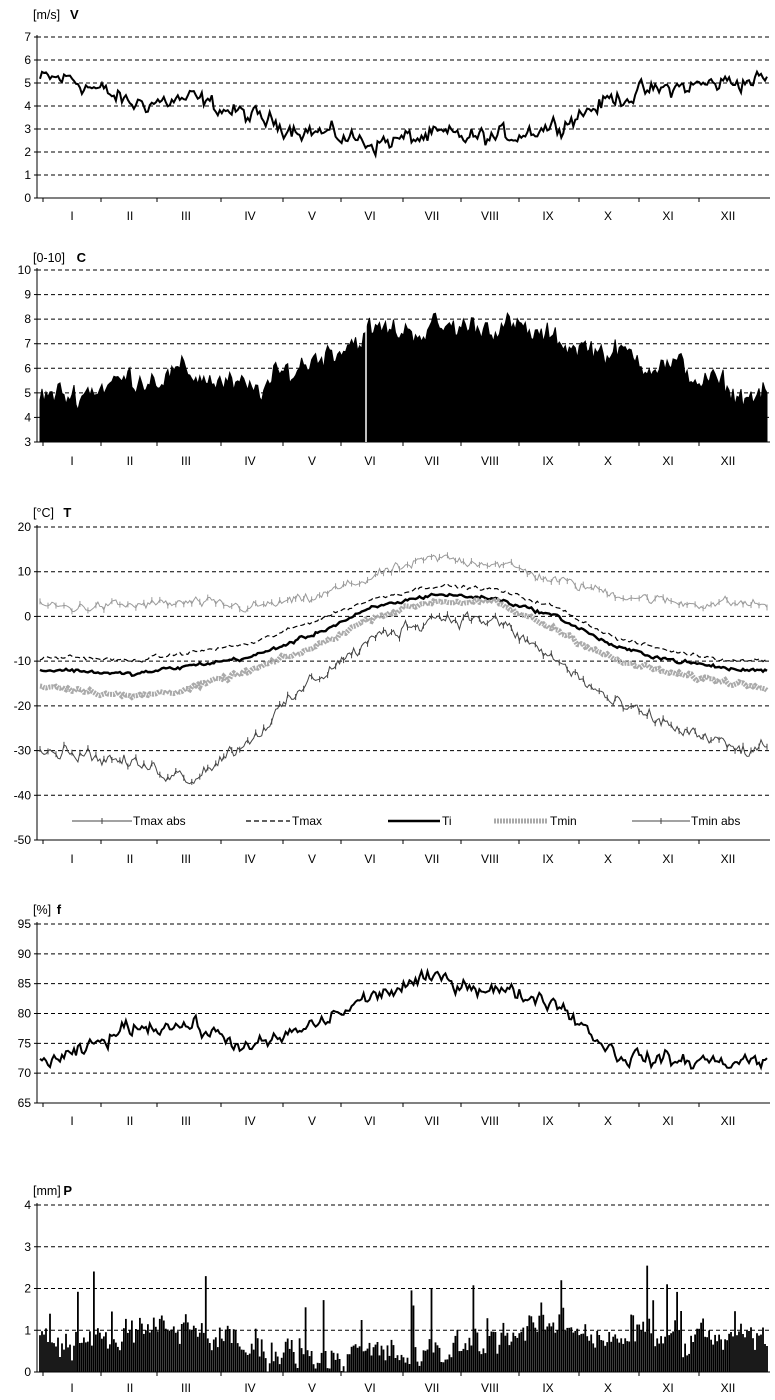 The width and height of the screenshot is (775, 1400). What do you see at coordinates (49, 258) in the screenshot?
I see `unit-label: [0-10]` at bounding box center [49, 258].